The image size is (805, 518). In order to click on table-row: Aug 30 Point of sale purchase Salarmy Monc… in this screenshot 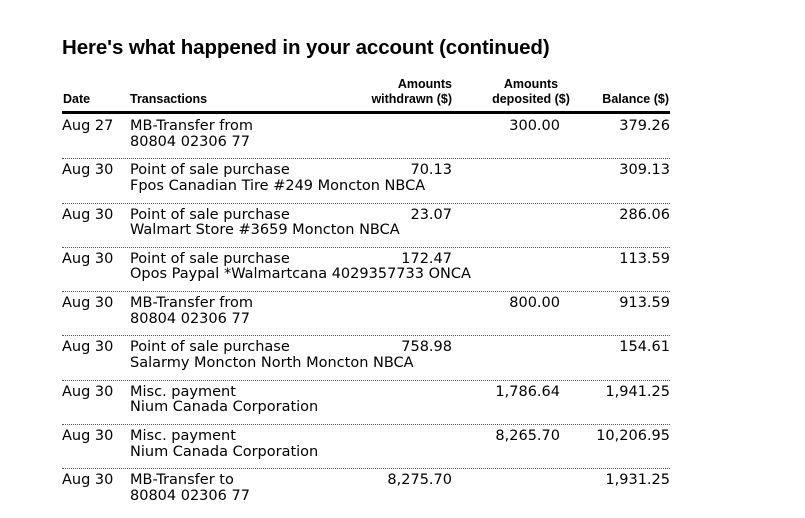, I will do `click(366, 362)`.